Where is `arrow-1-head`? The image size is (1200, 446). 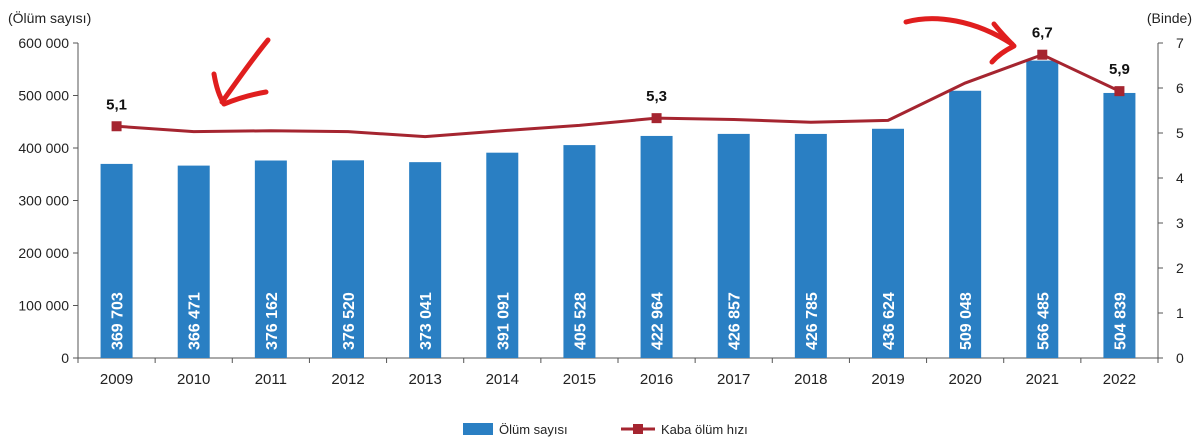 arrow-1-head is located at coordinates (240, 89).